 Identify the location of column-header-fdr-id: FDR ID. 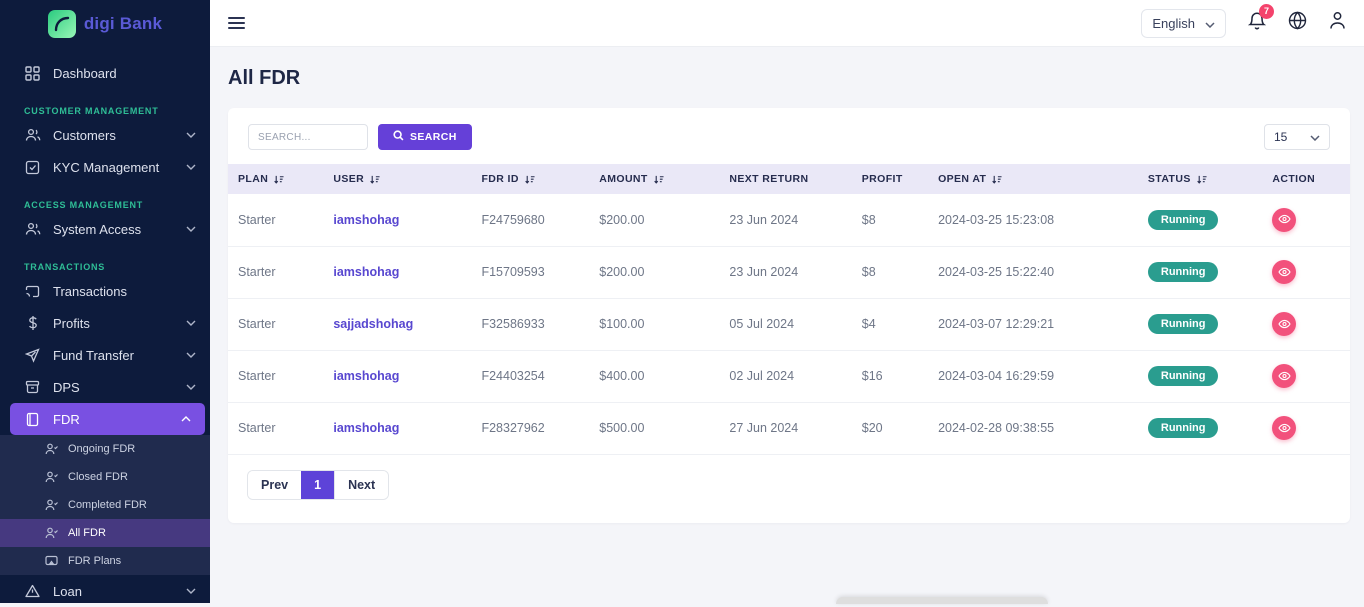
(530, 179).